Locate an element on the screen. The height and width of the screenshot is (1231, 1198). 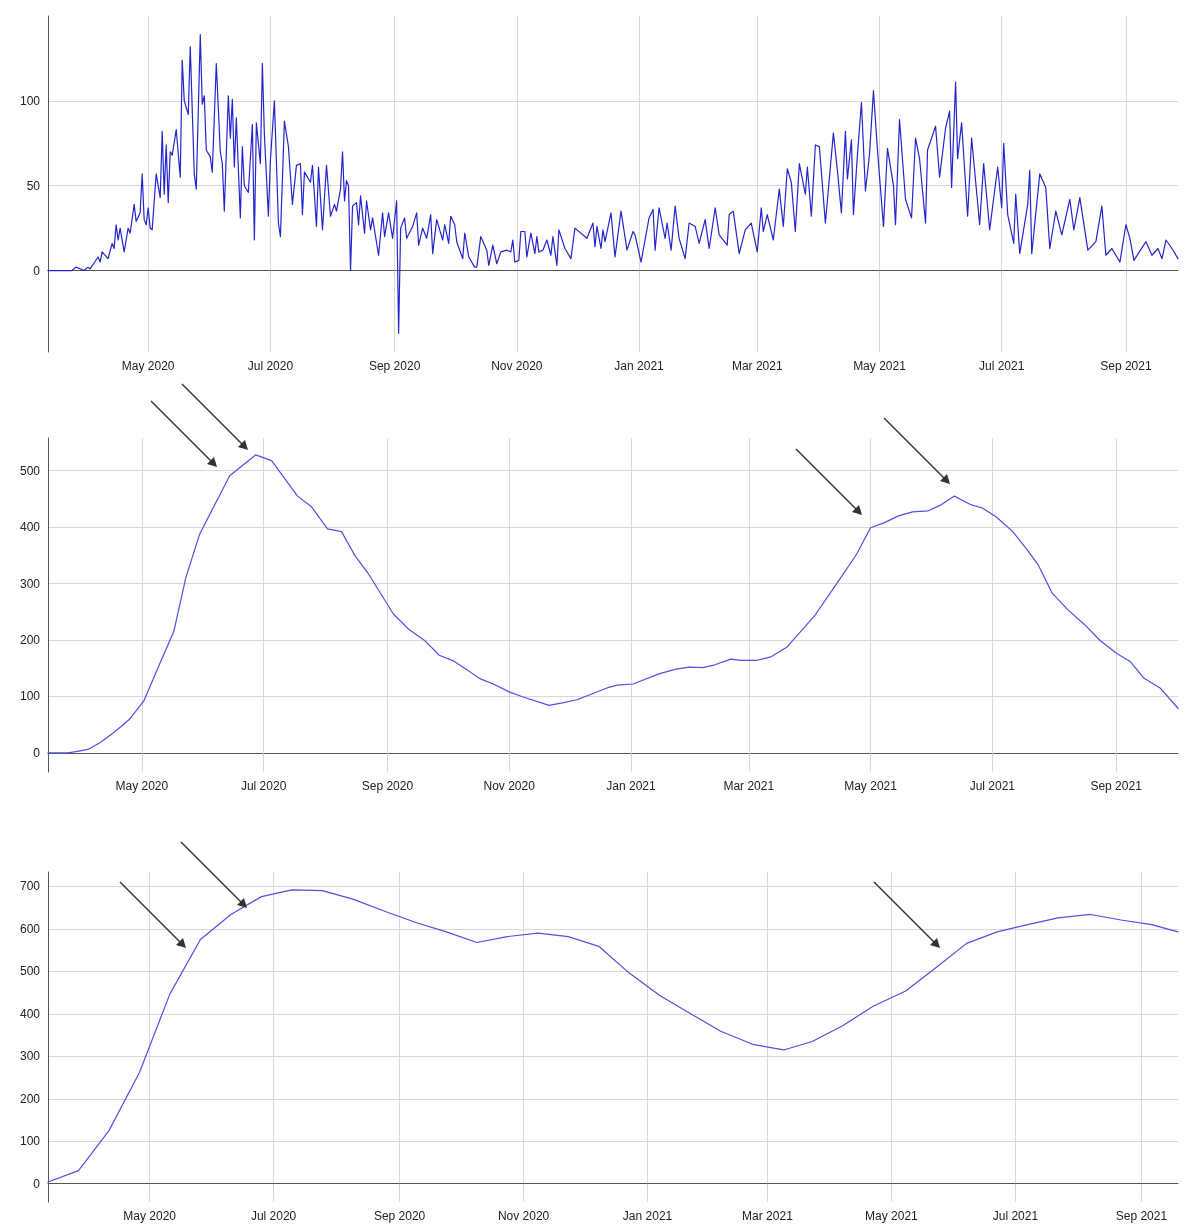
y-tick-label: 700 is located at coordinates (30, 886).